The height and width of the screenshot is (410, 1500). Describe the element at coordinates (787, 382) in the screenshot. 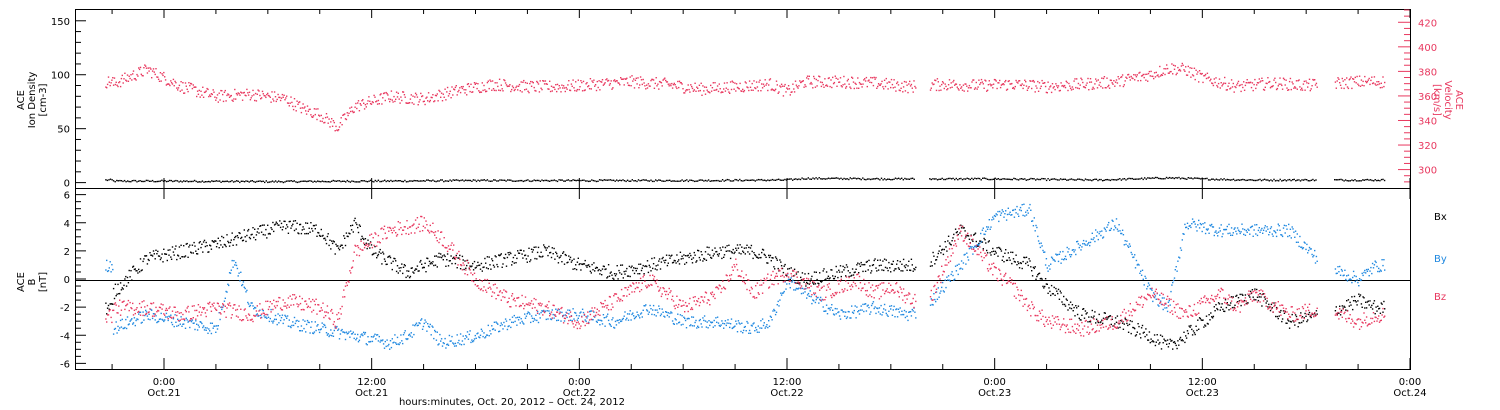

I see `x-tick-time: 12:00` at that location.